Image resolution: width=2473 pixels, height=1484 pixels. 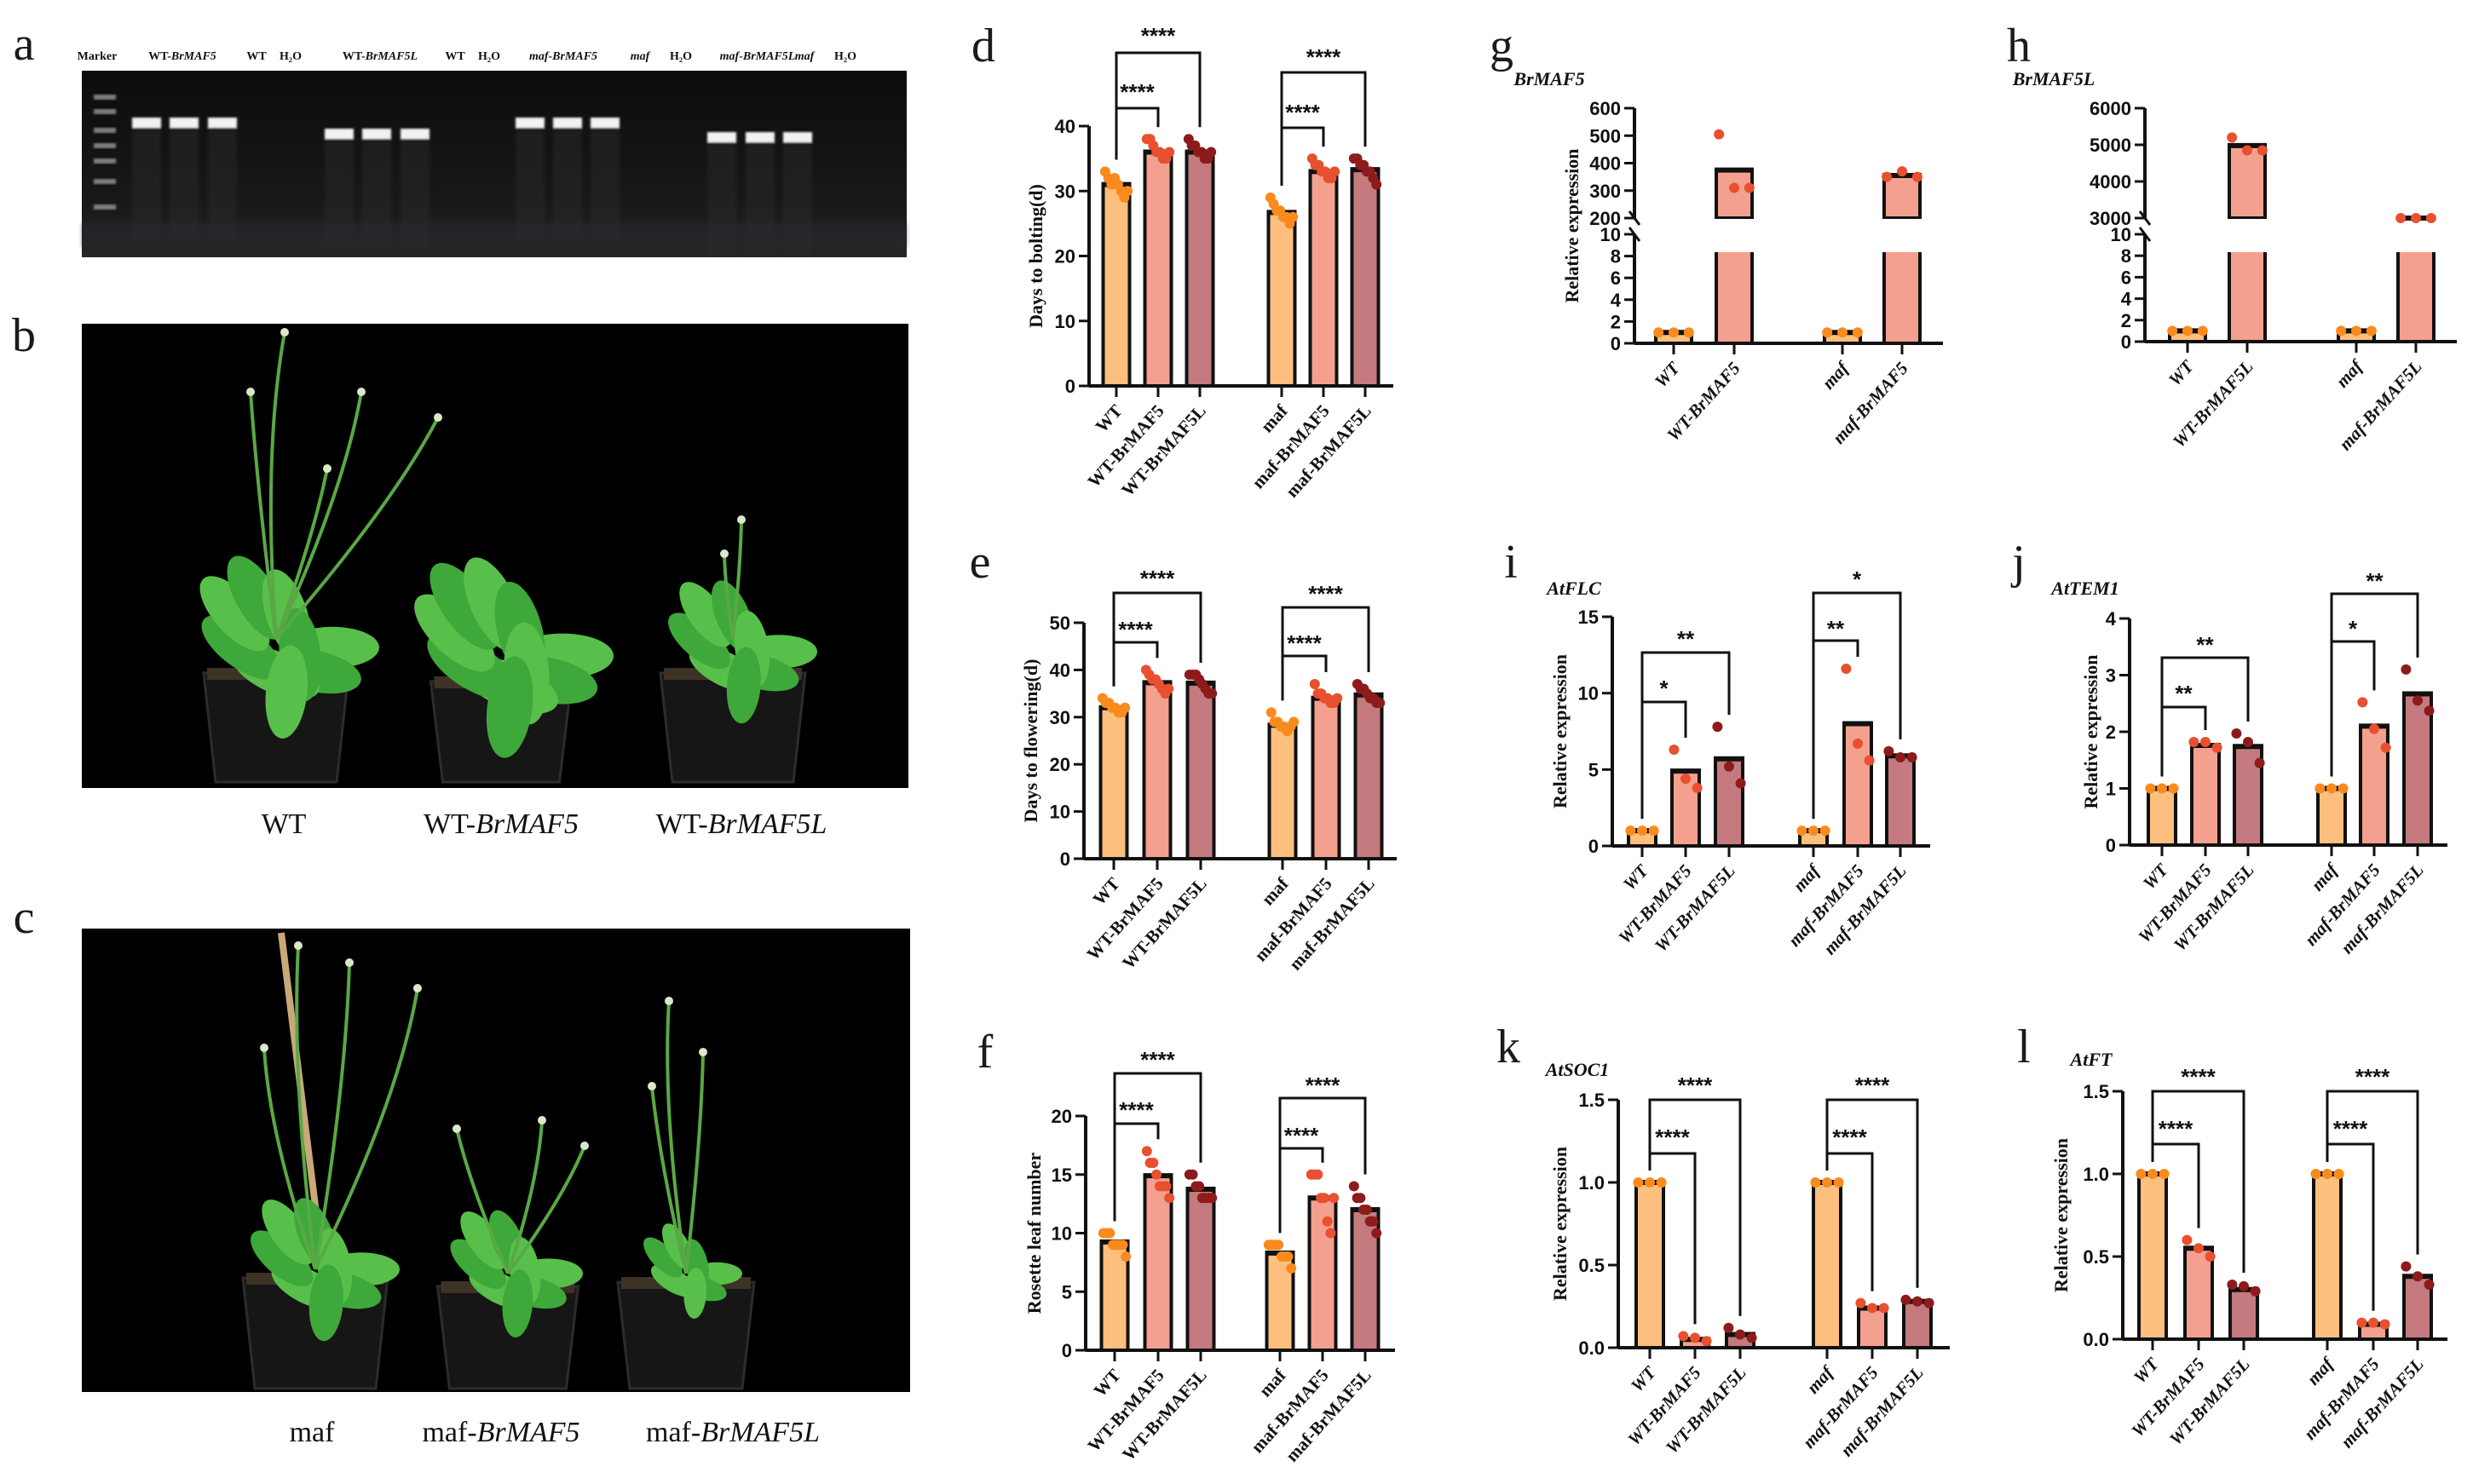 I want to click on lane-label-italic: maf-BrMAF5L, so click(x=758, y=56).